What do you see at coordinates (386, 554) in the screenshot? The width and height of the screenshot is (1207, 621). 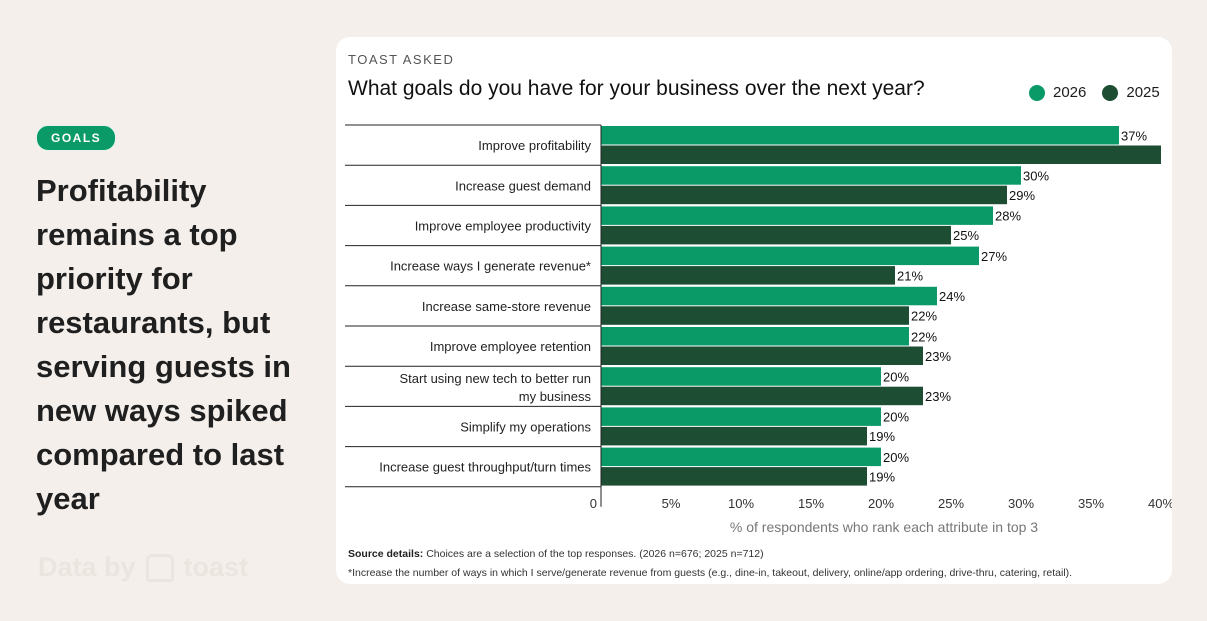 I see `source-label: Source details:` at bounding box center [386, 554].